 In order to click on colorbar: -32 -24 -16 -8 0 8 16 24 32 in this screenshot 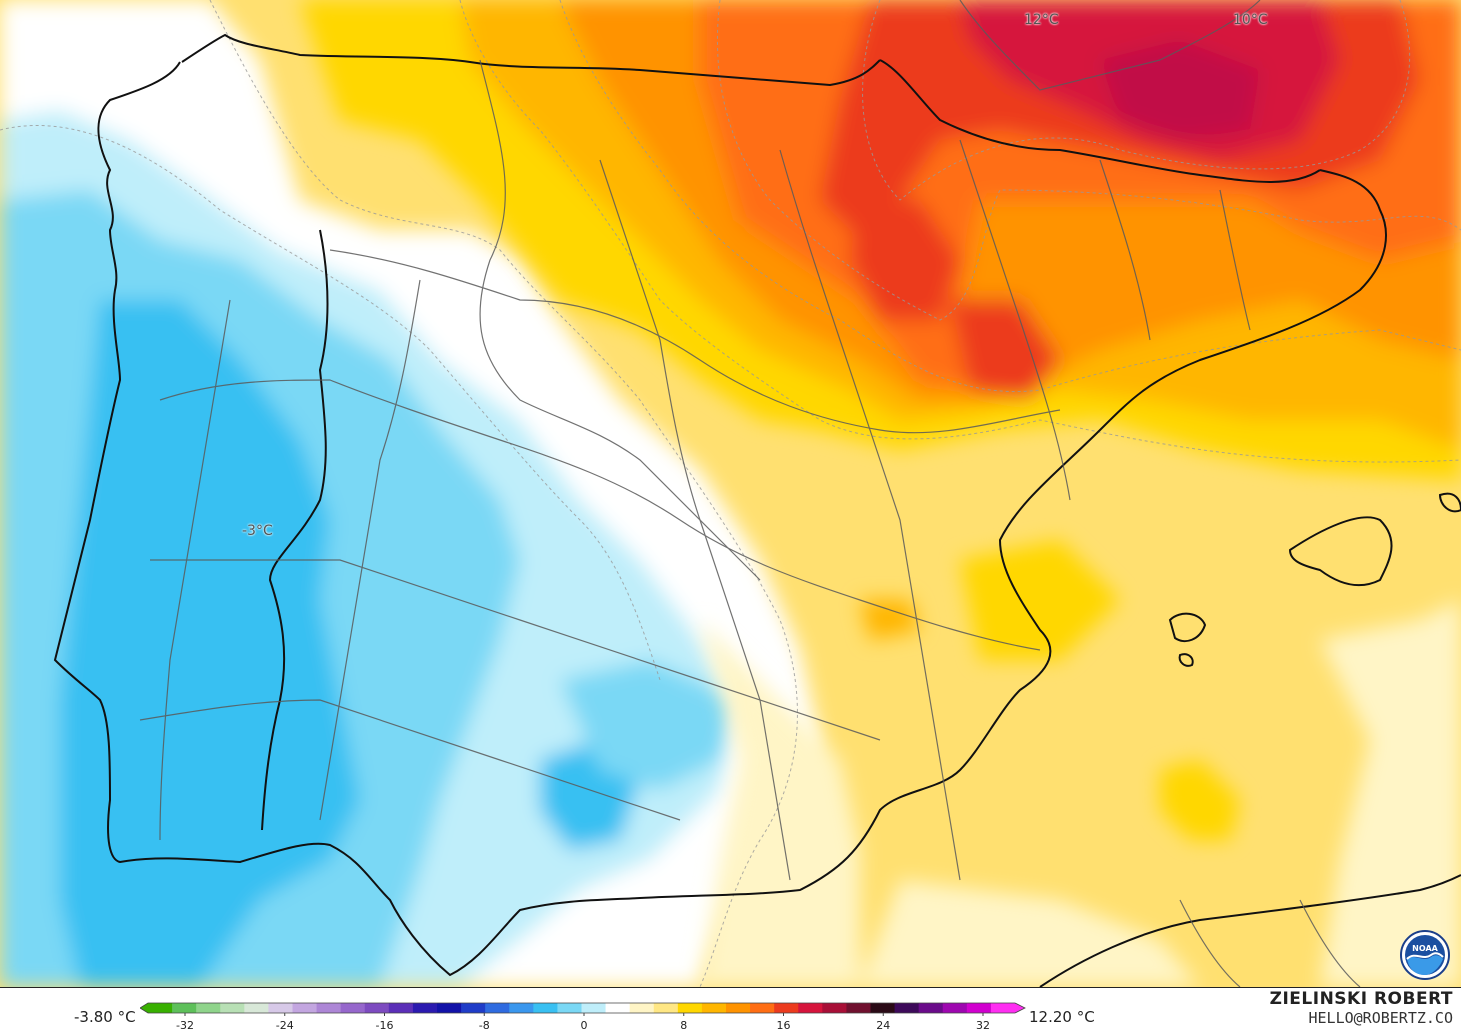, I will do `click(583, 1017)`.